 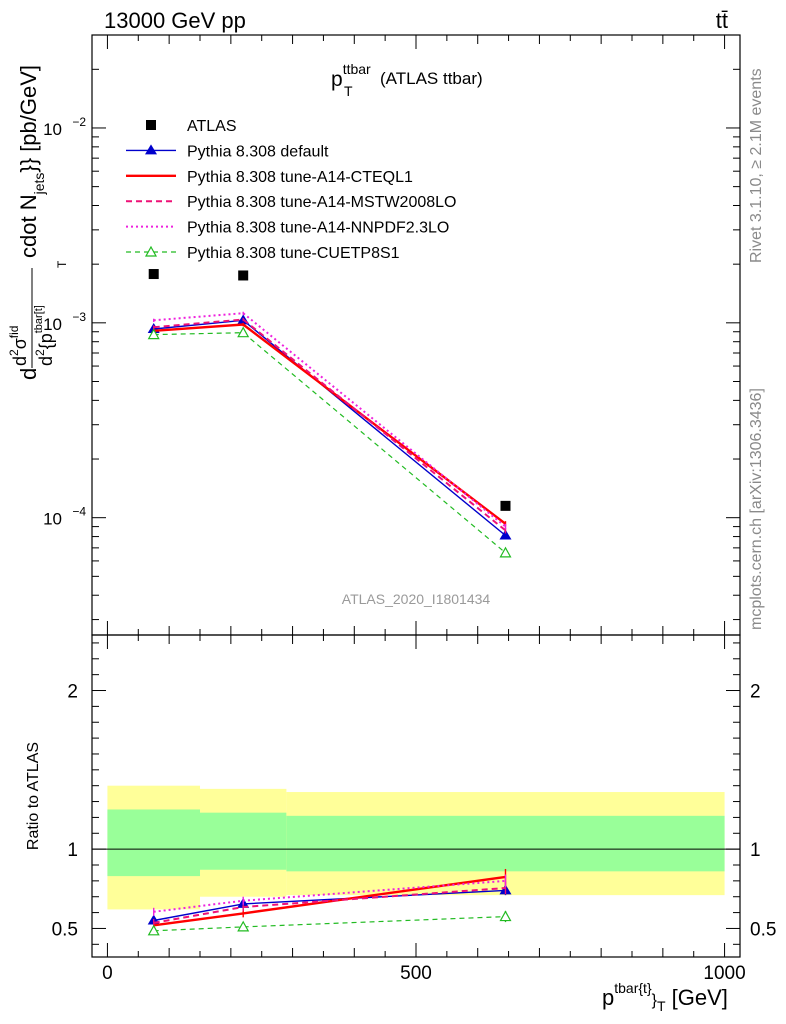 What do you see at coordinates (28, 119) in the screenshot?
I see `ylabel-close: }} [pb/GeV]` at bounding box center [28, 119].